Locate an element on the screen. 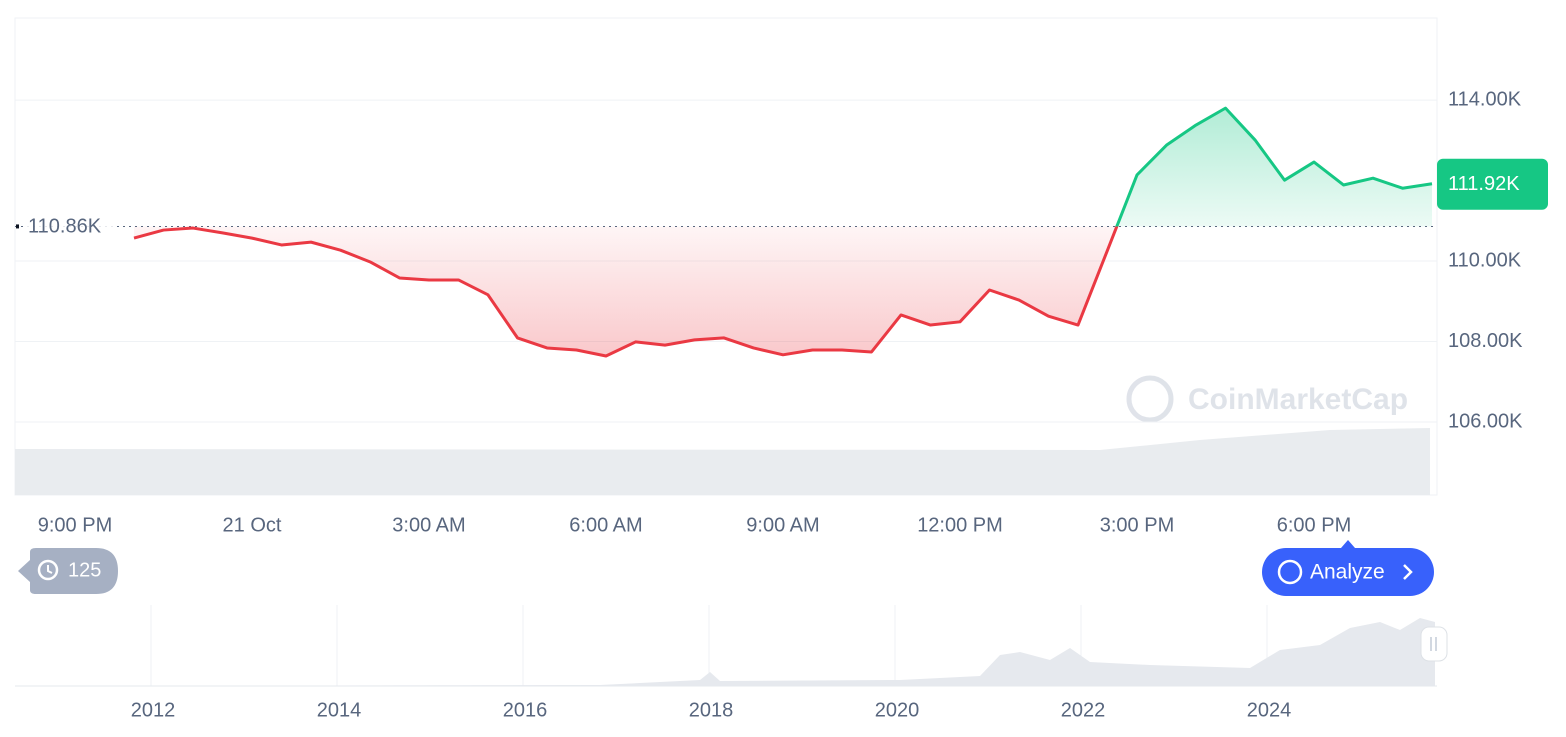 The image size is (1566, 737). y-tick-label: 106.00K is located at coordinates (1485, 421).